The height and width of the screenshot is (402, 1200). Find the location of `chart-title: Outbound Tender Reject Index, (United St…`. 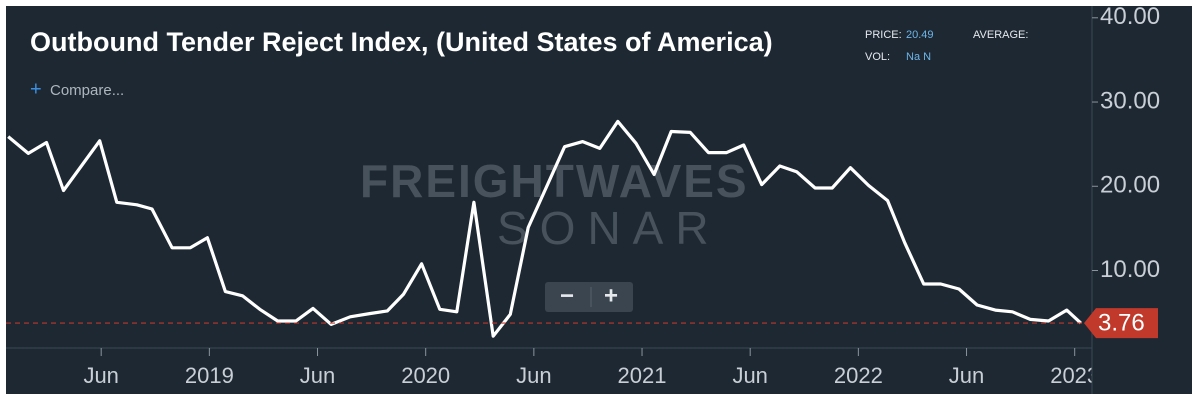

chart-title: Outbound Tender Reject Index, (United St… is located at coordinates (401, 42).